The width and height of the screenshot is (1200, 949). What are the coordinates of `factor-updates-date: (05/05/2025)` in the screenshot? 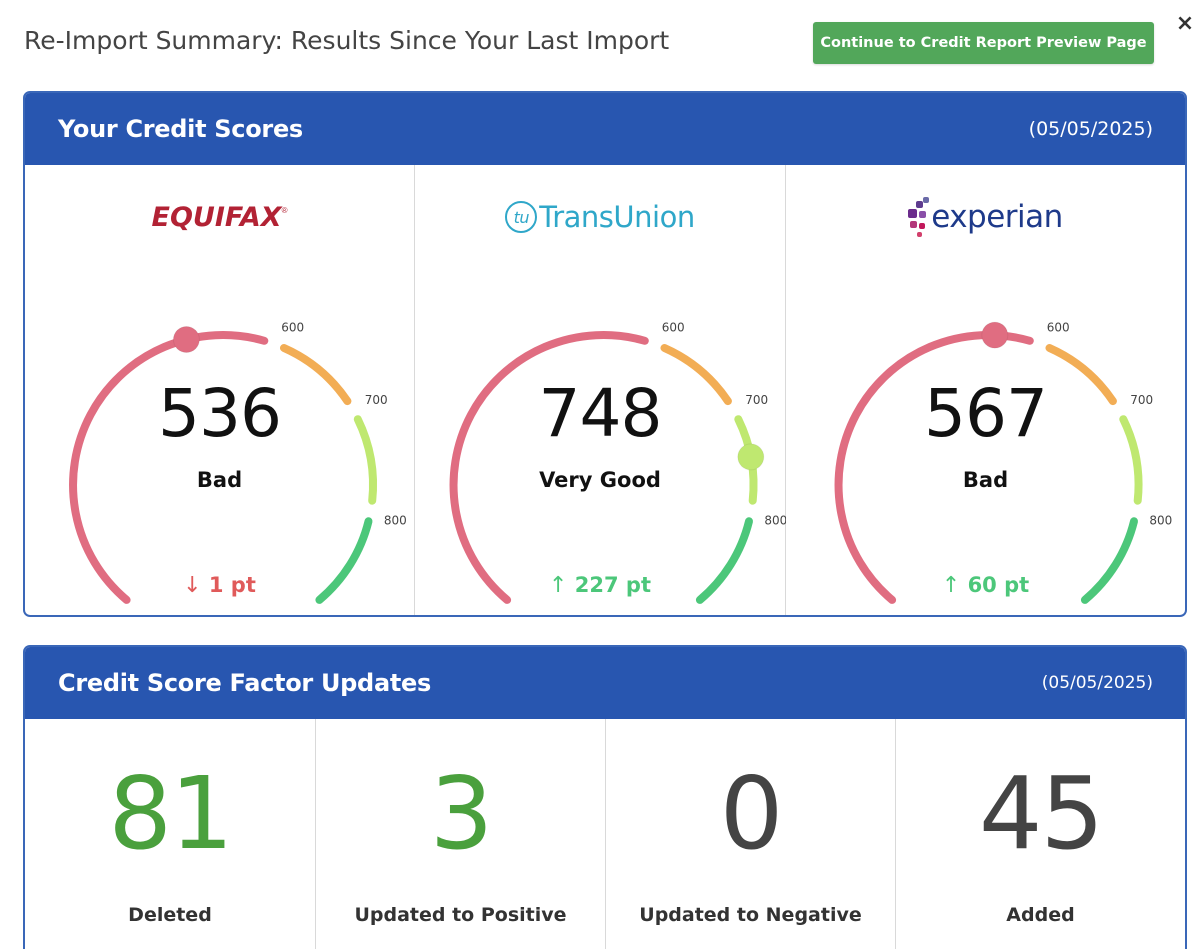 It's located at (1097, 683).